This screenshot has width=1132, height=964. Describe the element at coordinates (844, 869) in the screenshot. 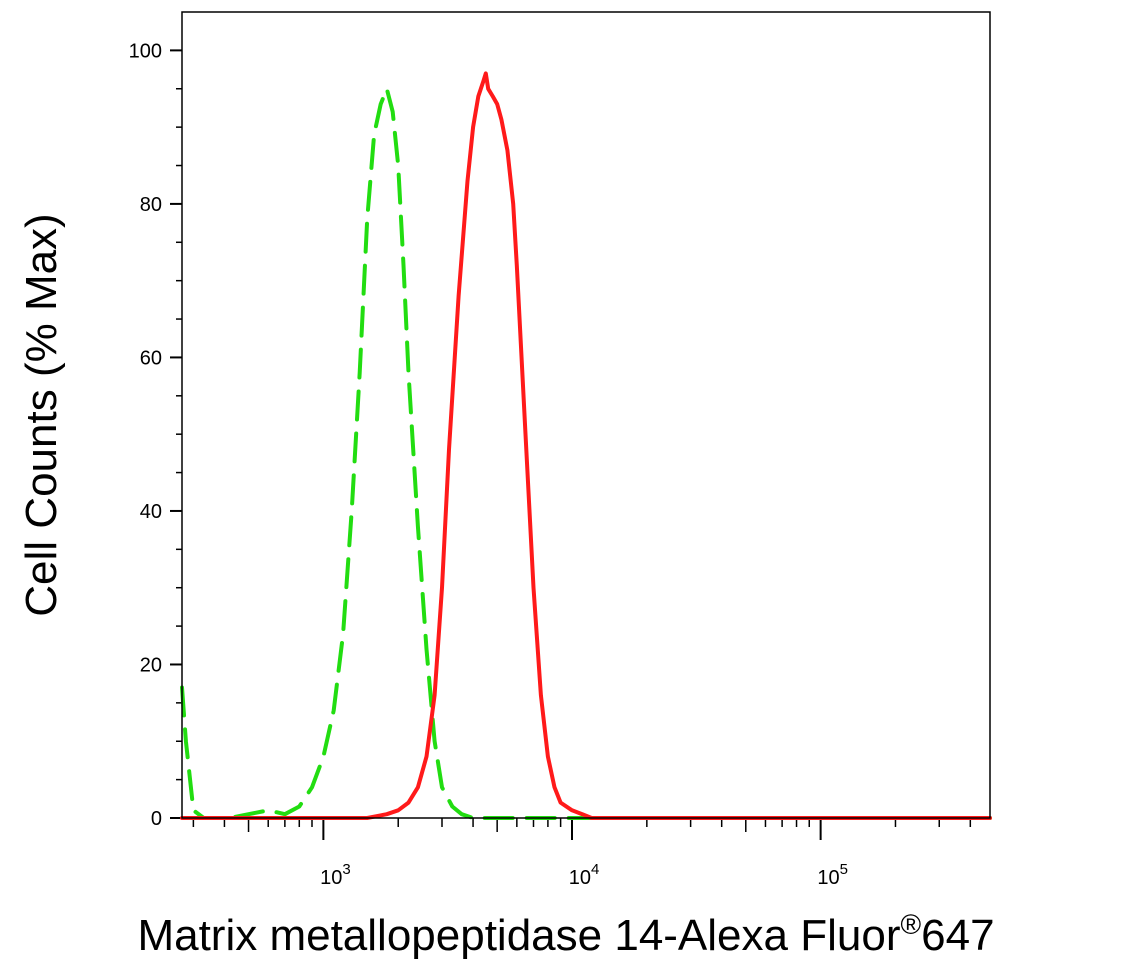

I see `x-tick-exponent: 5` at that location.